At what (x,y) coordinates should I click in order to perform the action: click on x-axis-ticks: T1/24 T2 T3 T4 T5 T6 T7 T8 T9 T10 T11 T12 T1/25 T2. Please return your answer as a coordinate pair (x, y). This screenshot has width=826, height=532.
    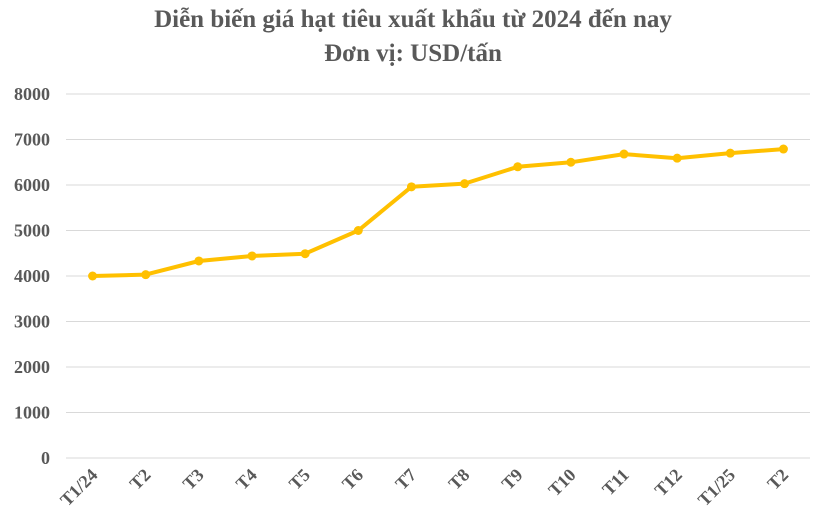
    Looking at the image, I should click on (424, 487).